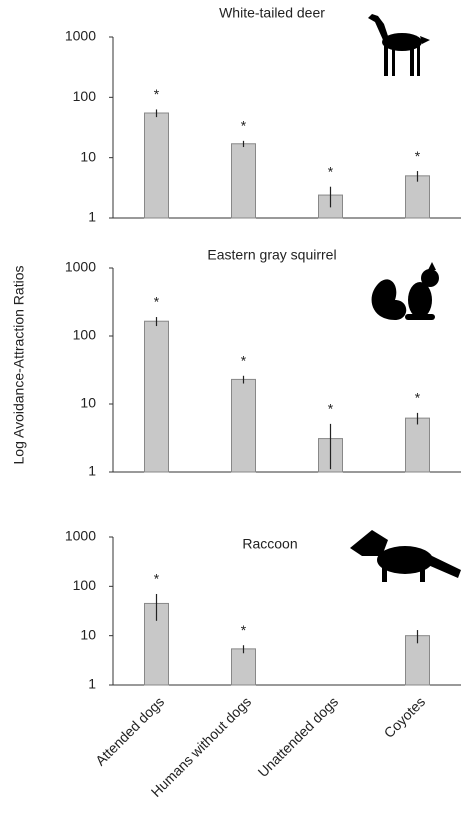 The width and height of the screenshot is (461, 838). Describe the element at coordinates (272, 13) in the screenshot. I see `chart-title: White-tailed deer` at that location.